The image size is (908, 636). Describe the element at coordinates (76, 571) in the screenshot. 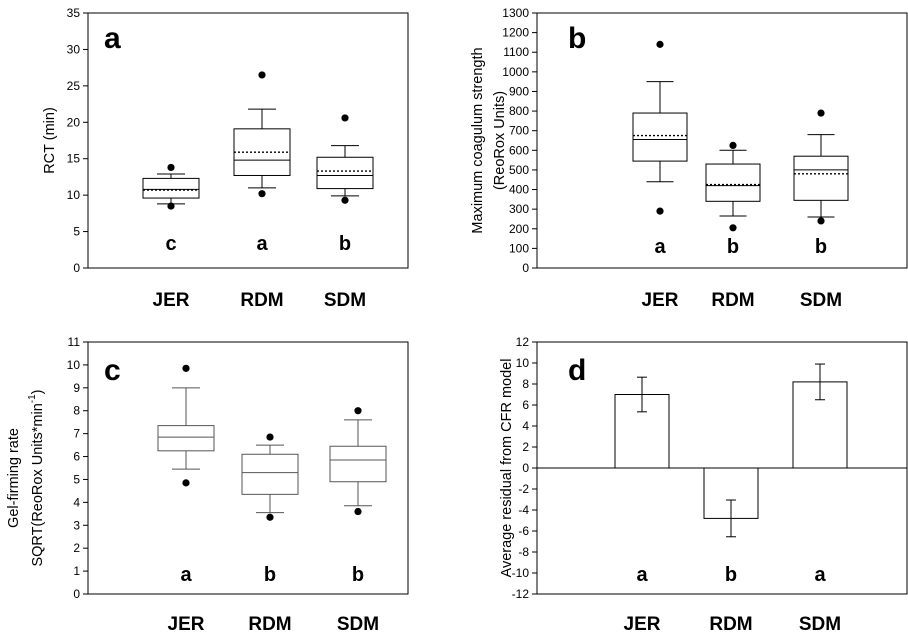

I see `y-tick-label: 1` at that location.